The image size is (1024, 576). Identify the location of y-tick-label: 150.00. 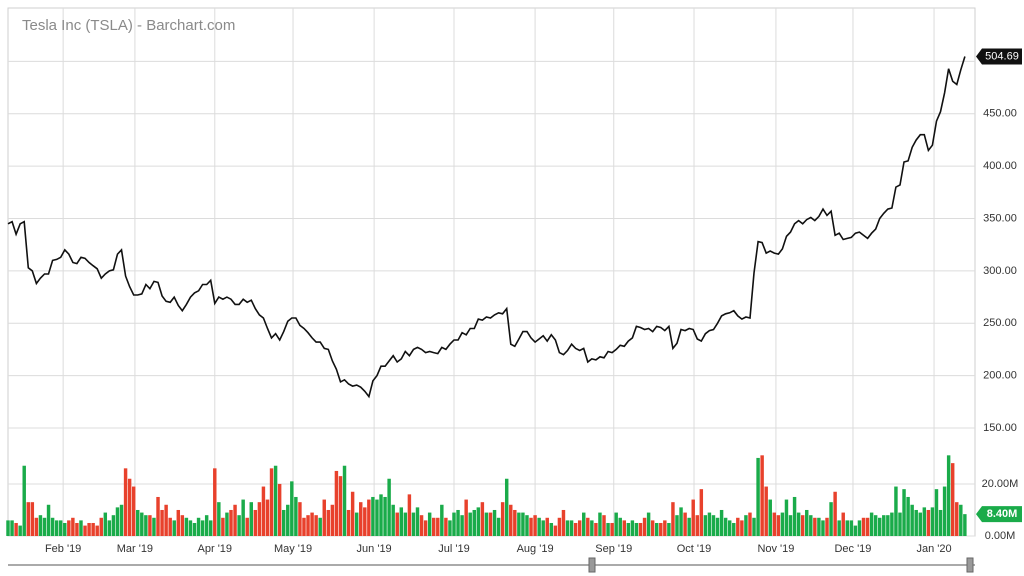
(1000, 428).